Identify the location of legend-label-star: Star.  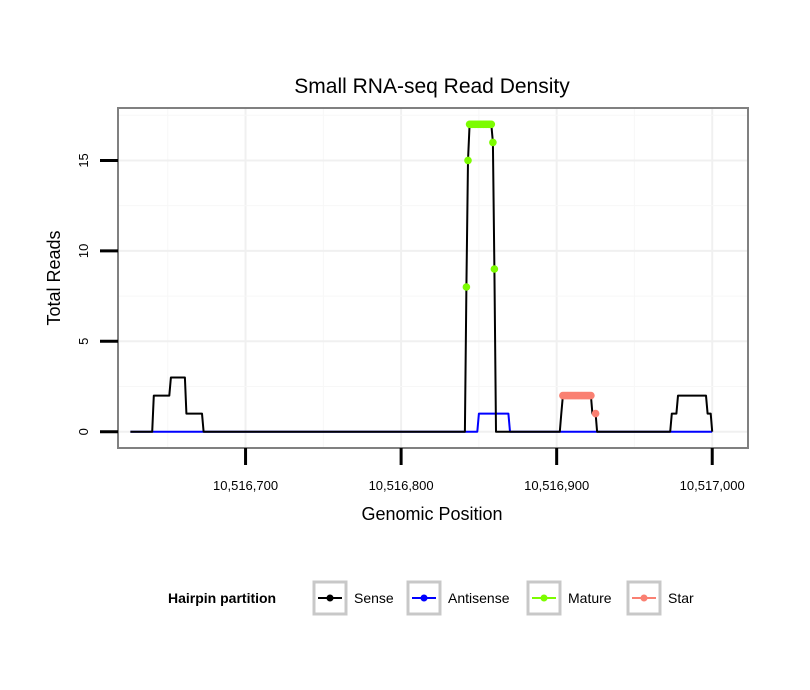
(681, 598).